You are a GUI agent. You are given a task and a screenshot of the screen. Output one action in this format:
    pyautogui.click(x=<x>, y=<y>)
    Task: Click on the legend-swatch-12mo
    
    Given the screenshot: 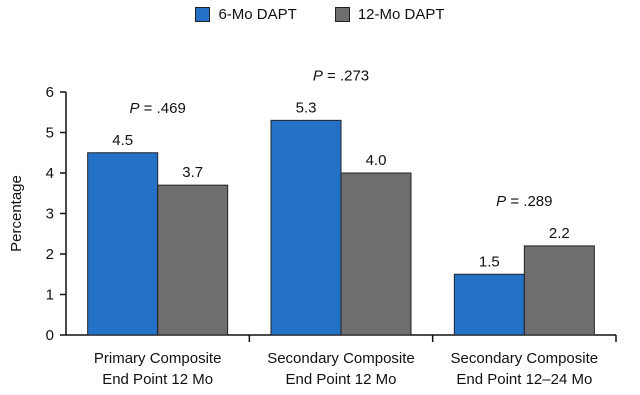 What is the action you would take?
    pyautogui.click(x=342, y=14)
    